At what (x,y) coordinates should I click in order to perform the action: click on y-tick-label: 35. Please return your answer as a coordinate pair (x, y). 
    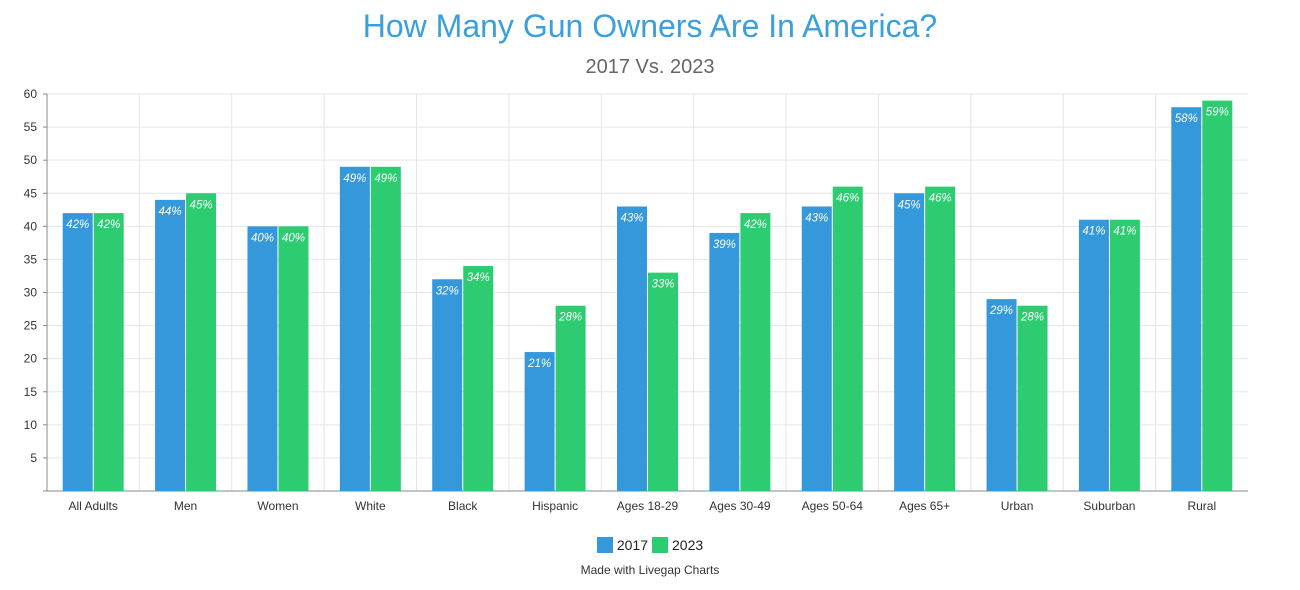
    Looking at the image, I should click on (31, 259).